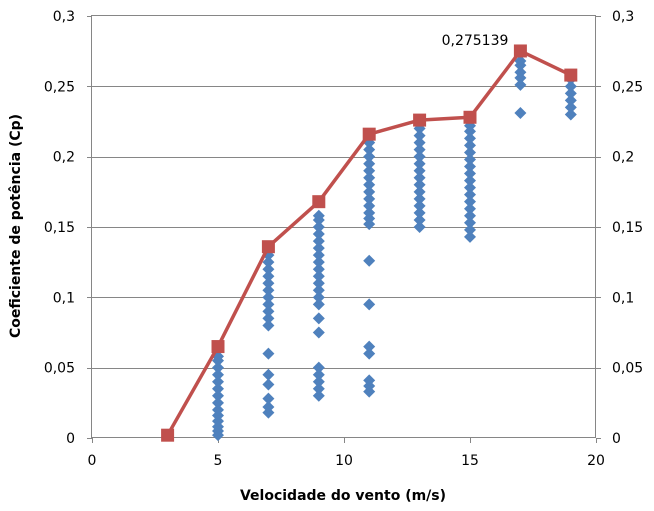 Image resolution: width=654 pixels, height=511 pixels. Describe the element at coordinates (59, 87) in the screenshot. I see `y-tick-label: 0,25` at that location.